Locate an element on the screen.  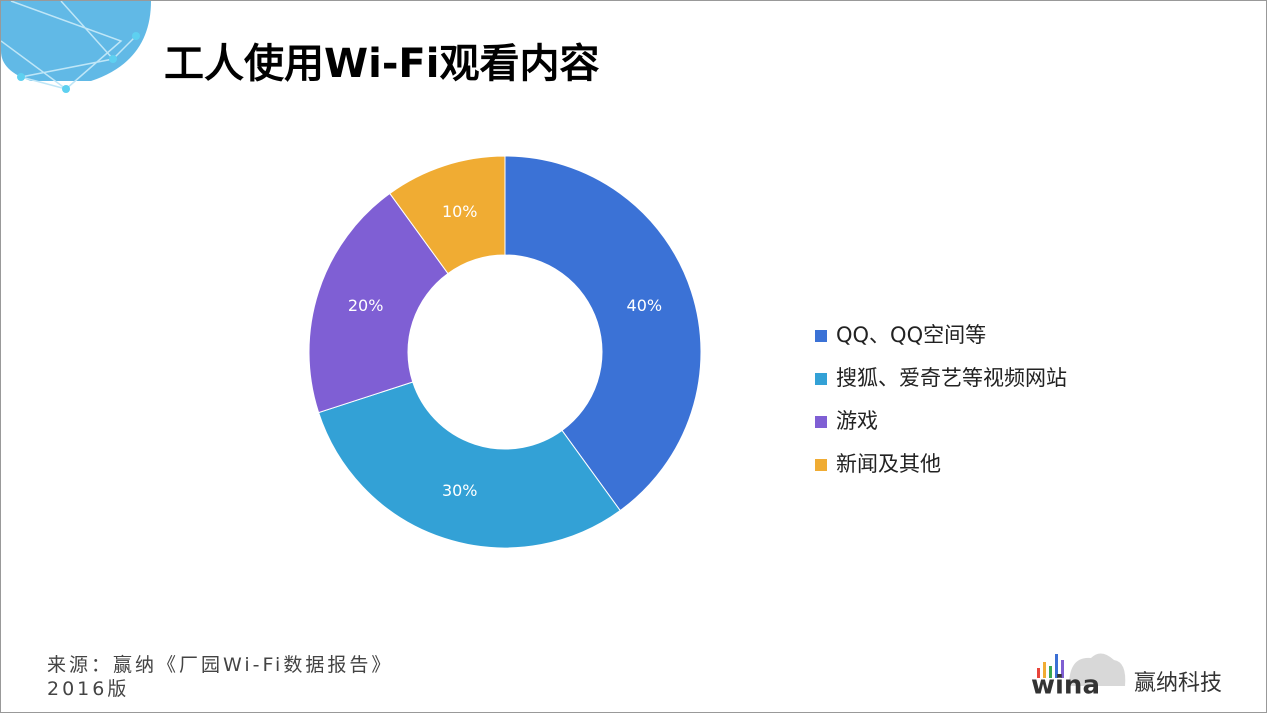
legend-label: 搜狐、爱奇艺等视频网站 is located at coordinates (951, 378).